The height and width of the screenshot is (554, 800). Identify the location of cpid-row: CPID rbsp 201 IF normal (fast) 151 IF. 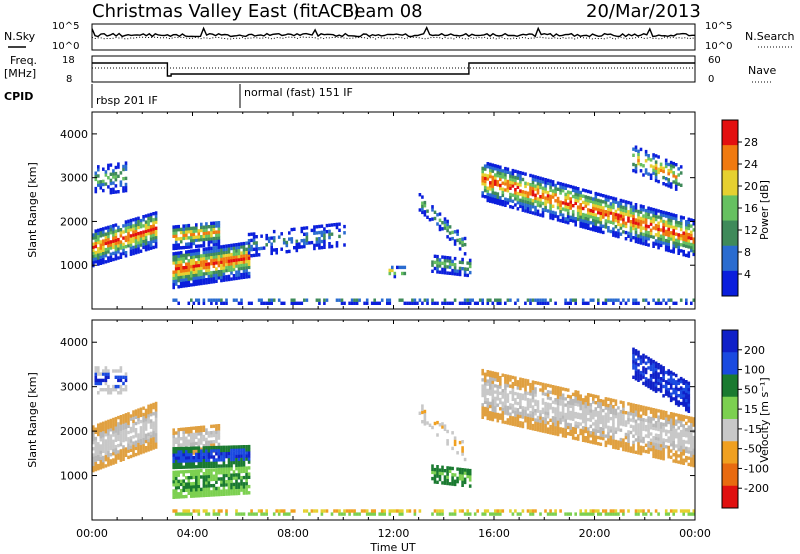
(178, 96).